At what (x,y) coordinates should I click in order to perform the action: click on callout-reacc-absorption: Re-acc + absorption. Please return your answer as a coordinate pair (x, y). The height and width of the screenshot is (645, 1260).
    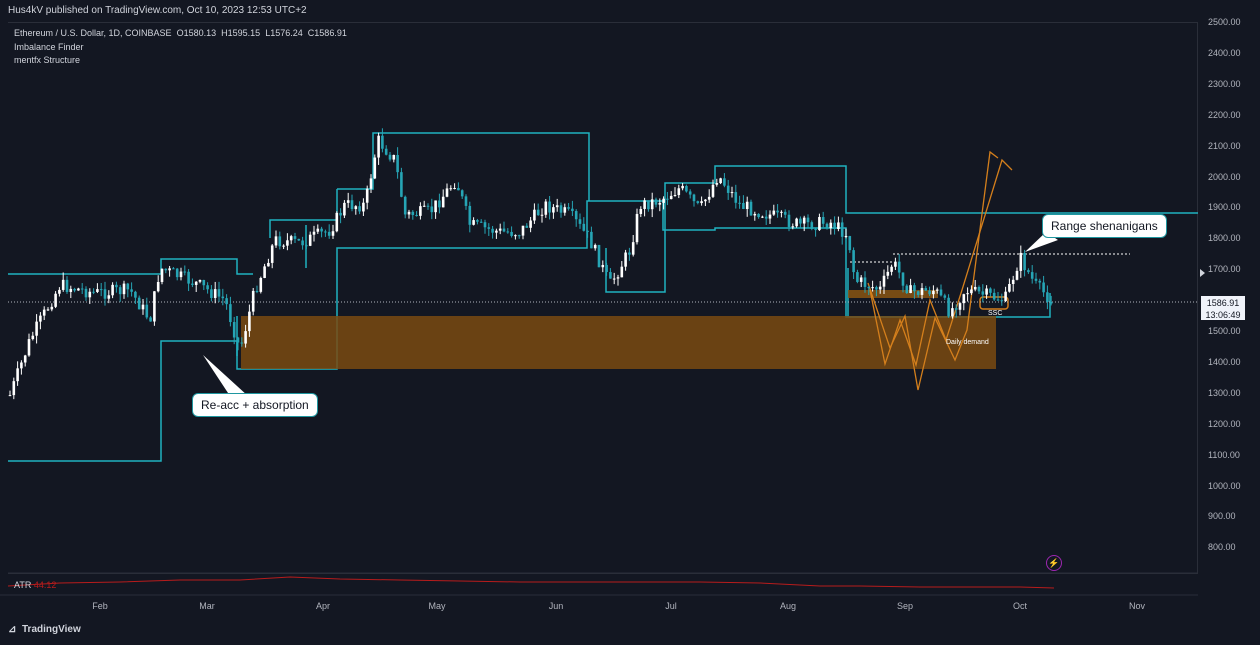
    Looking at the image, I should click on (255, 405).